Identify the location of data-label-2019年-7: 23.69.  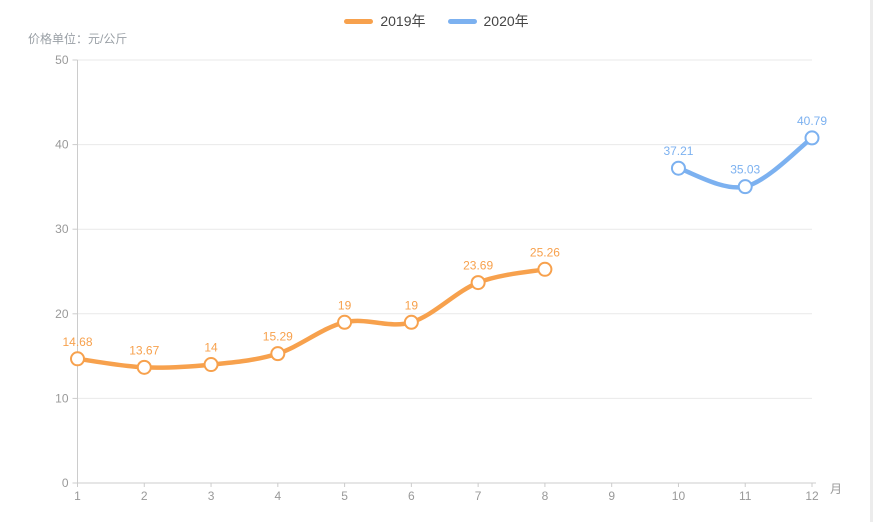
(478, 266).